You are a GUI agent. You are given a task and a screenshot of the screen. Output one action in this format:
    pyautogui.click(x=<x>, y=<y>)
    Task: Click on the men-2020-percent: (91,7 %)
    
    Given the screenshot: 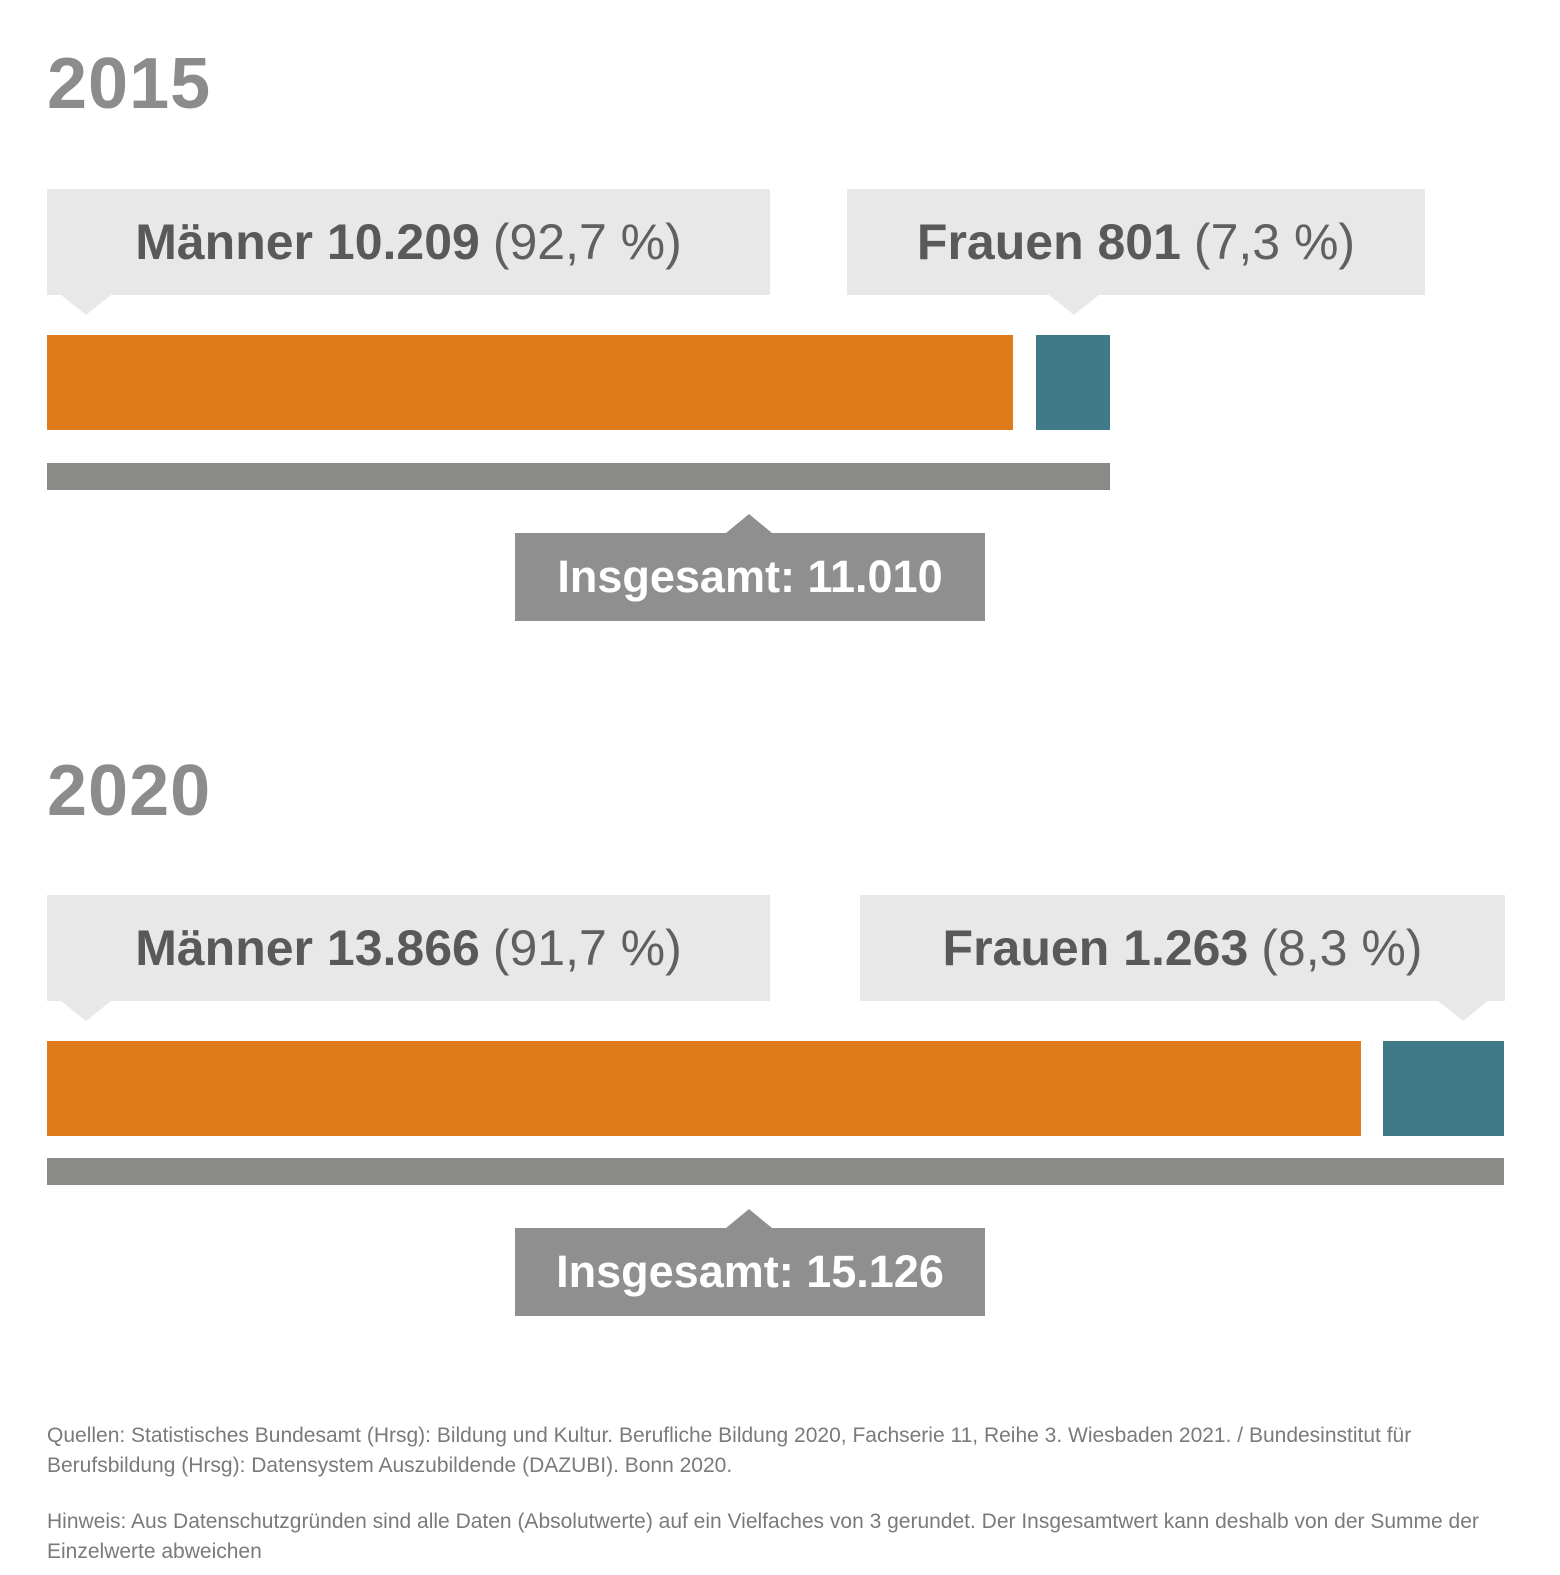 What is the action you would take?
    pyautogui.click(x=587, y=948)
    